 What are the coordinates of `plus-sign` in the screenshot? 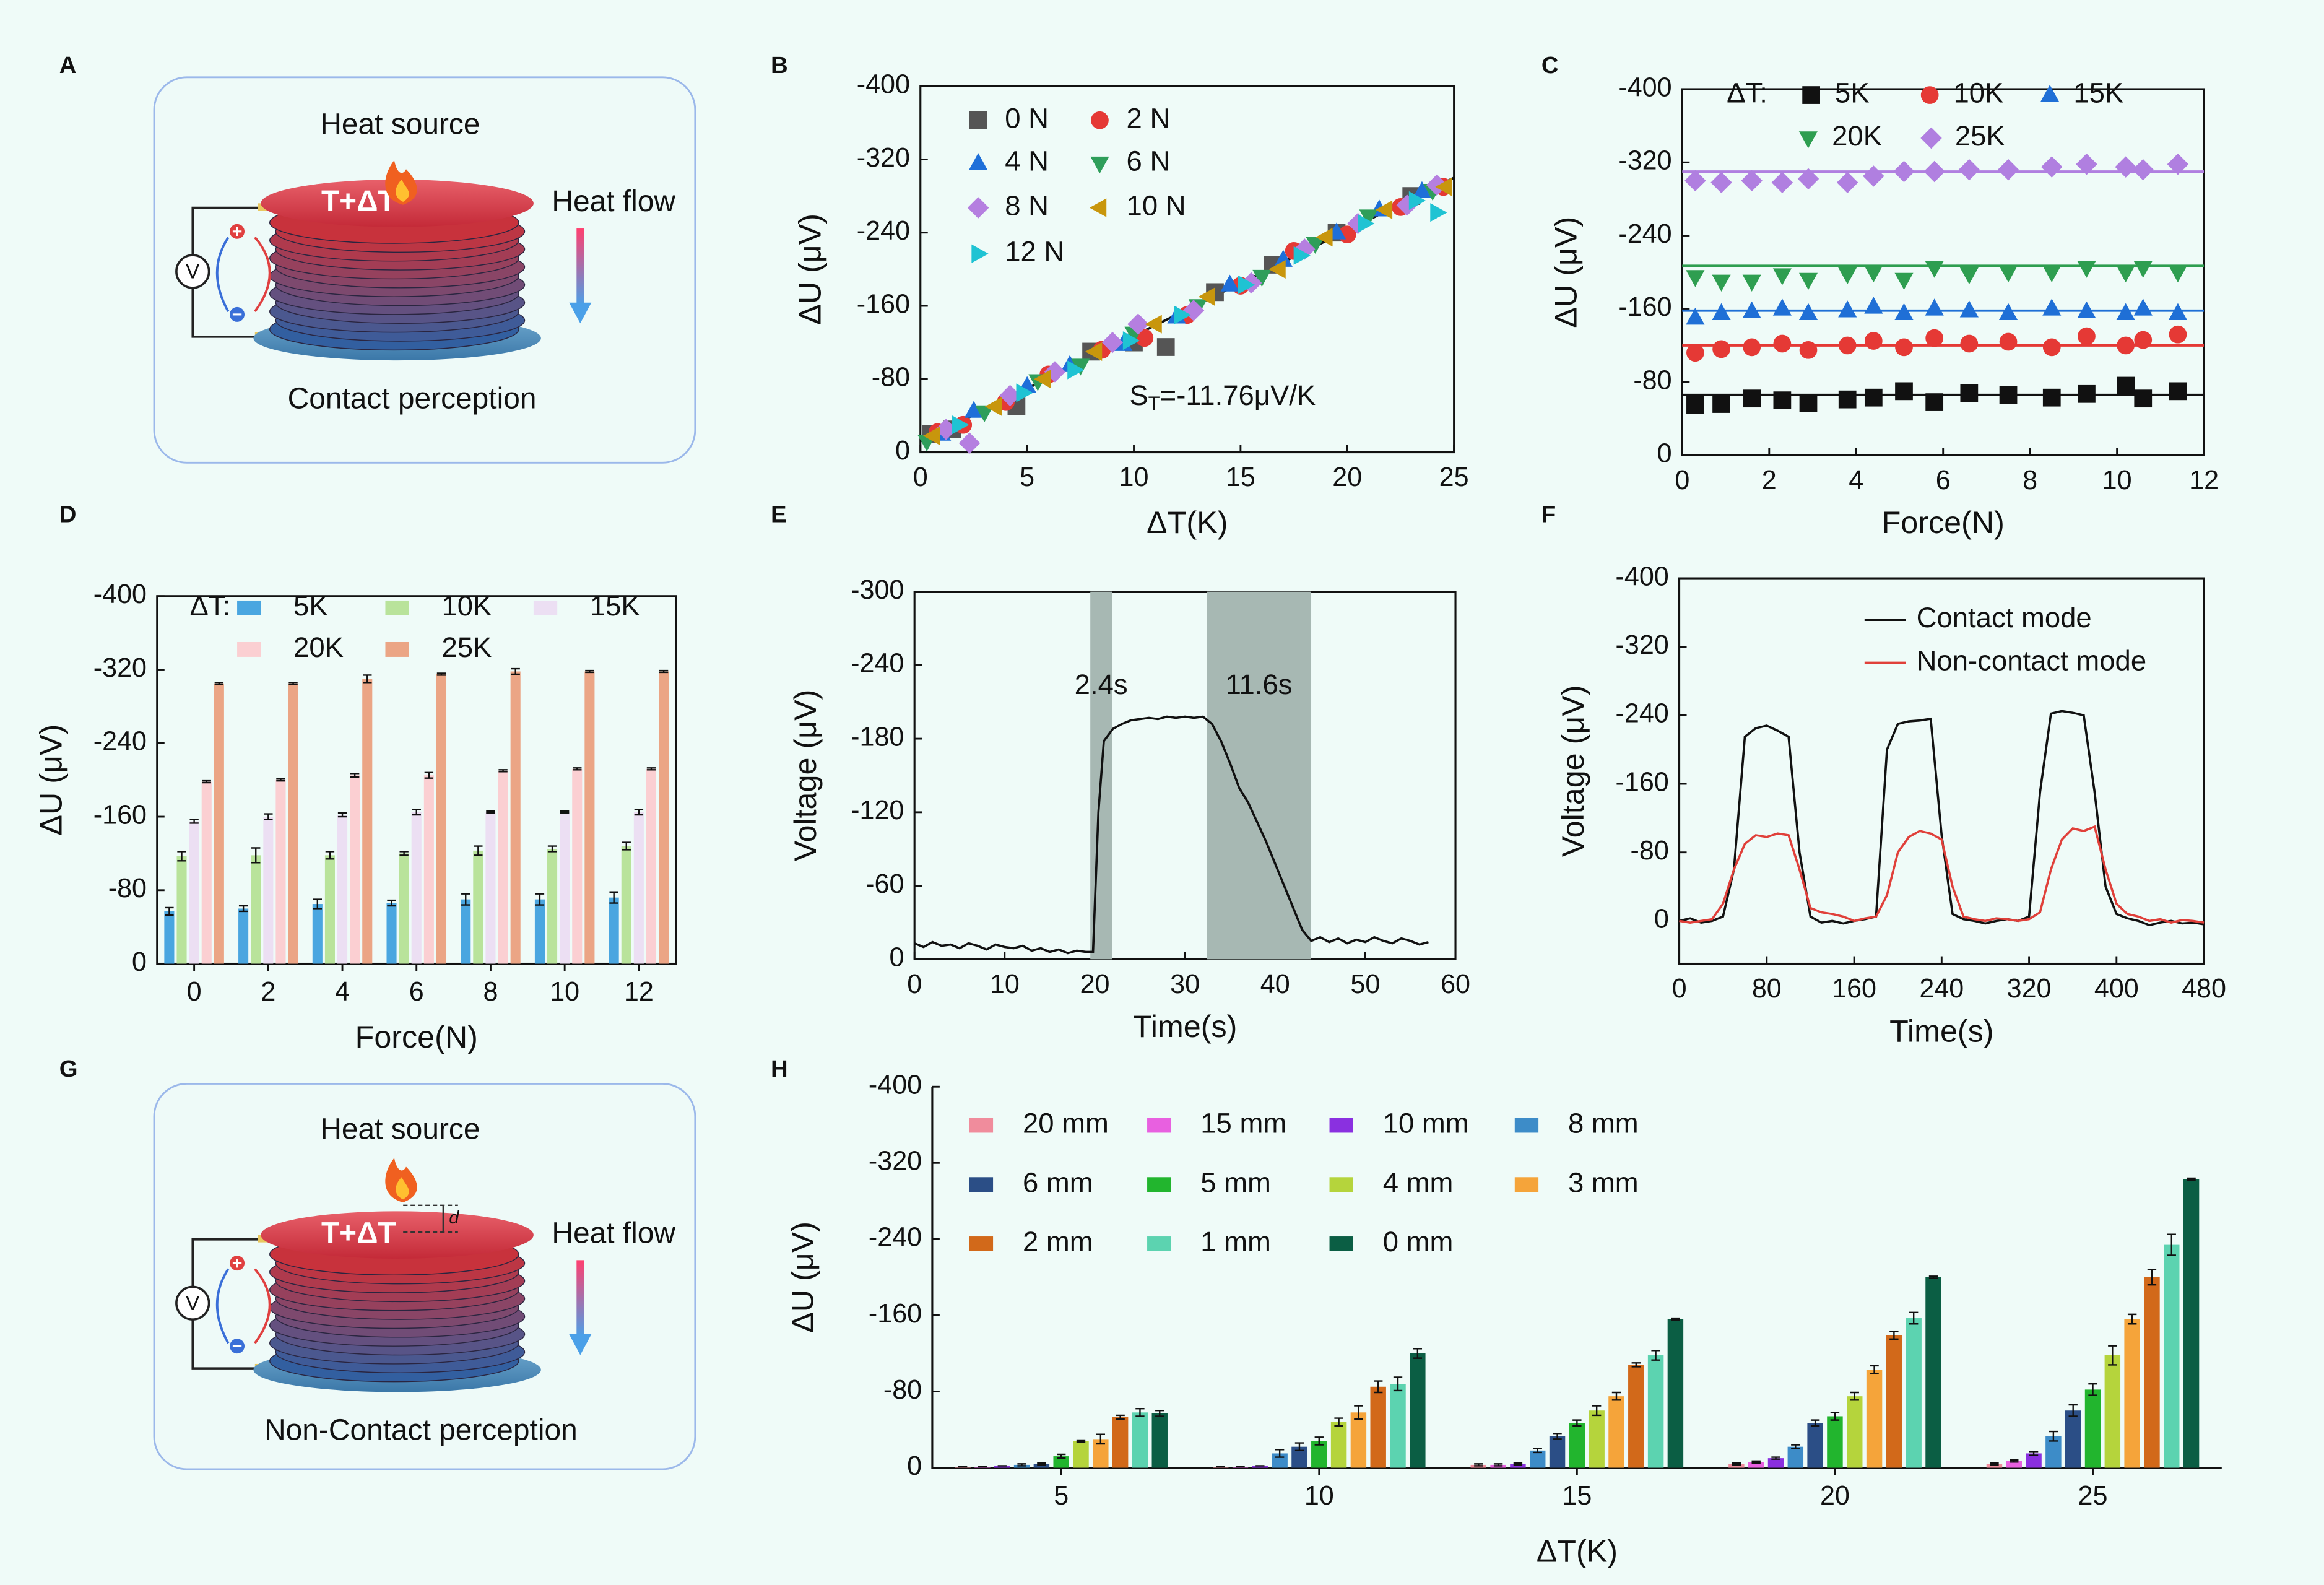 It's located at (237, 232).